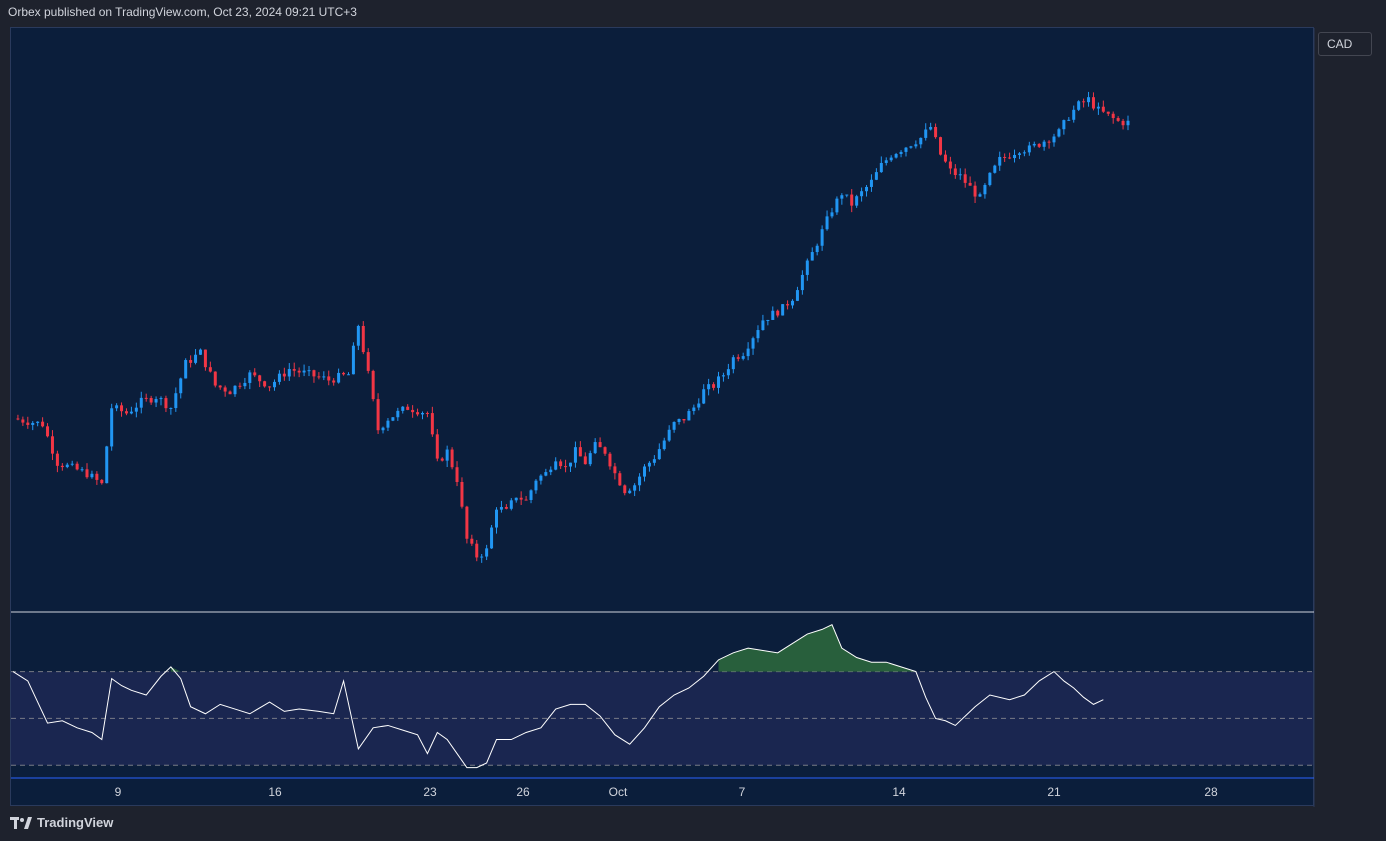 This screenshot has width=1386, height=841. I want to click on time-axis-tick-label: Oct, so click(618, 792).